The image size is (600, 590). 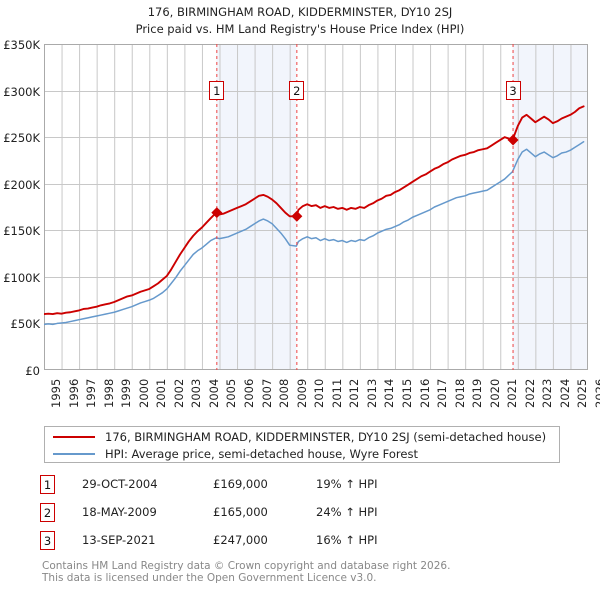 What do you see at coordinates (108, 393) in the screenshot?
I see `x-axis-tick-label: 1998` at bounding box center [108, 393].